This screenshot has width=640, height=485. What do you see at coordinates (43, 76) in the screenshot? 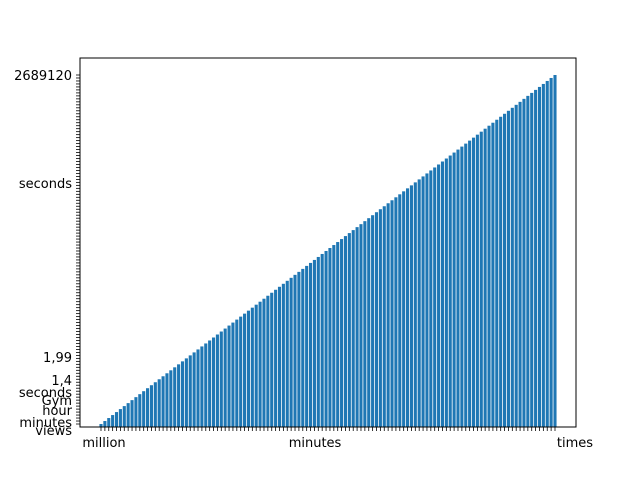
I see `y-tick-label: 2689120` at bounding box center [43, 76].